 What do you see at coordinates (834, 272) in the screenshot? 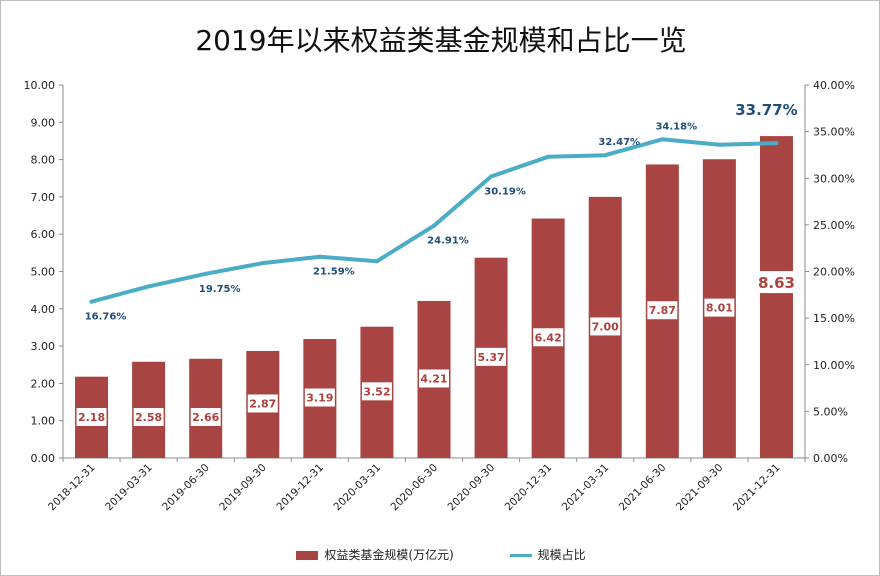
I see `right-tick-label: 20.00%` at bounding box center [834, 272].